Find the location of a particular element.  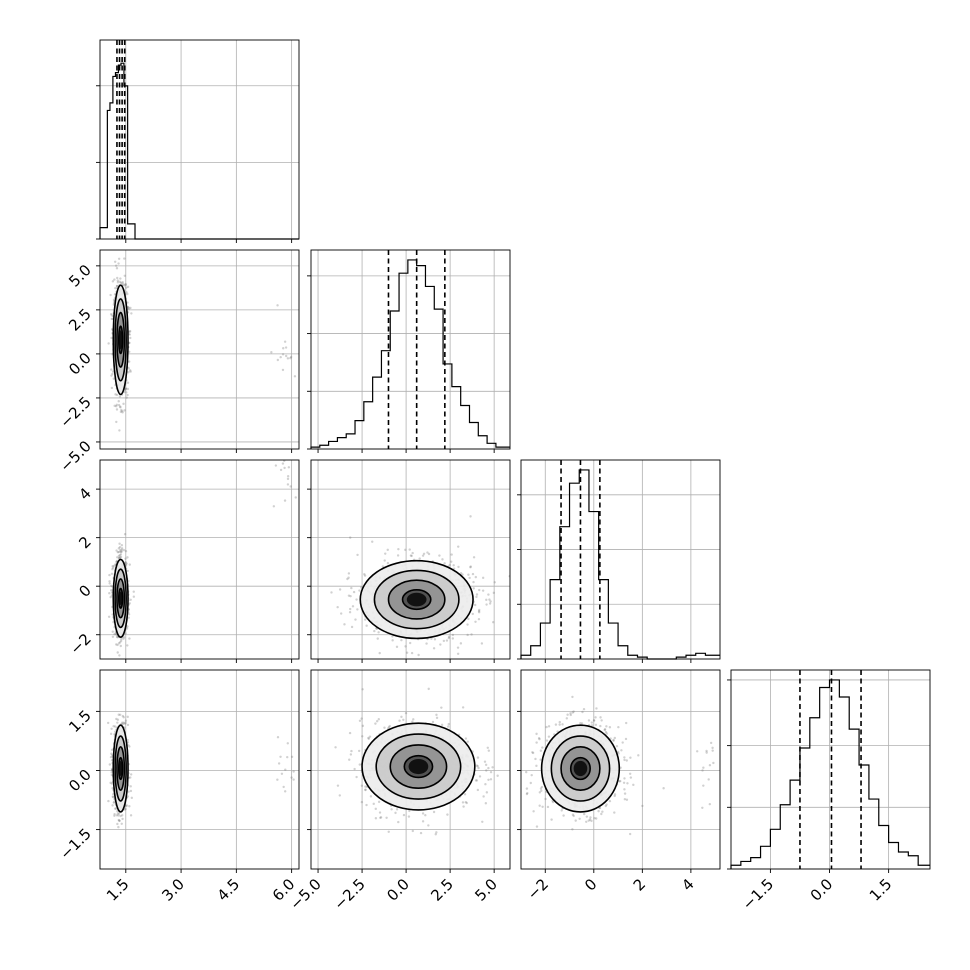

contour-line is located at coordinates (121, 339).